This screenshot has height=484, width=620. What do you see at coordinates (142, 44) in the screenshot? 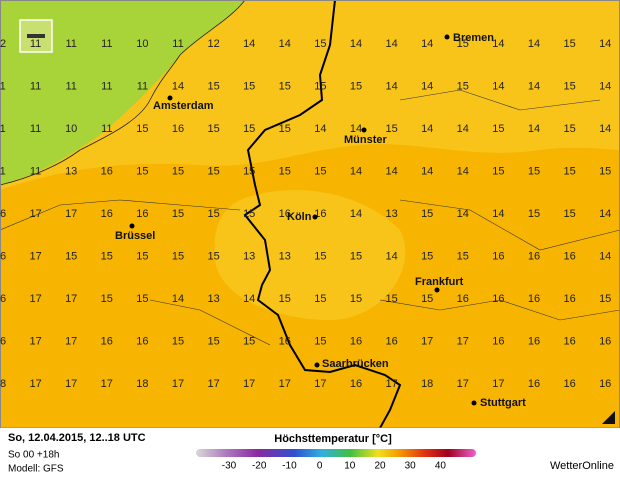
I see `grid-value: 10` at bounding box center [142, 44].